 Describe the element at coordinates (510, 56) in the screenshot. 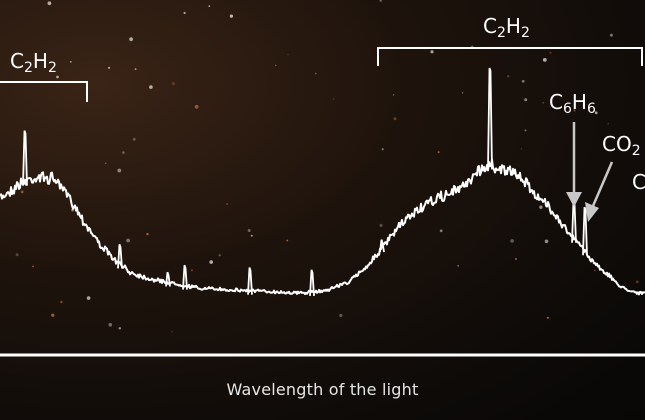

I see `bracket-c2h2-right` at that location.